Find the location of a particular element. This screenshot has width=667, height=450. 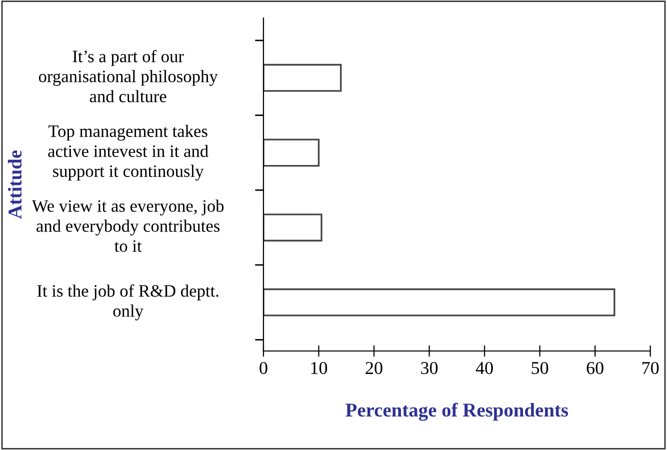

y-tick-label: It is the job of R&D deptt. only is located at coordinates (127, 302).